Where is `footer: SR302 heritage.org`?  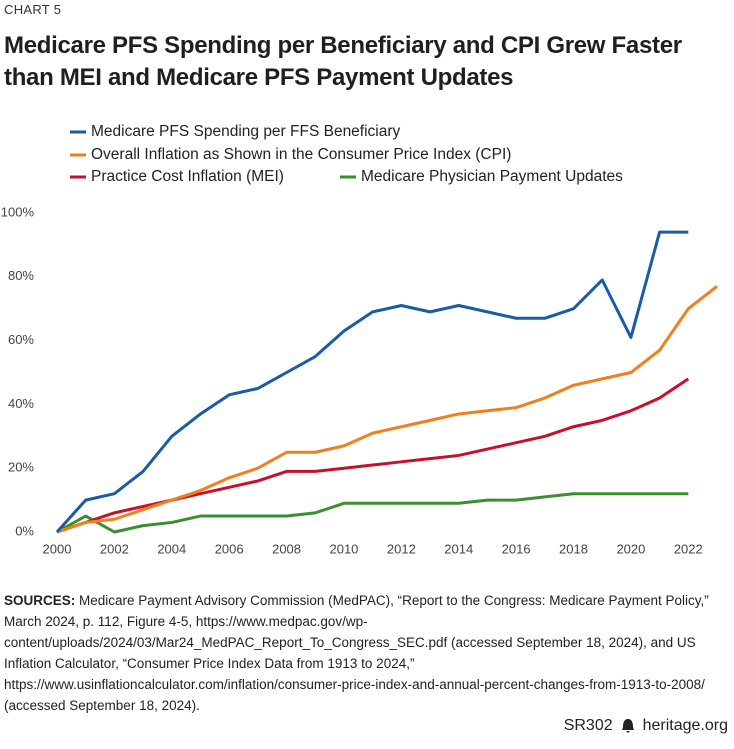 footer: SR302 heritage.org is located at coordinates (646, 726).